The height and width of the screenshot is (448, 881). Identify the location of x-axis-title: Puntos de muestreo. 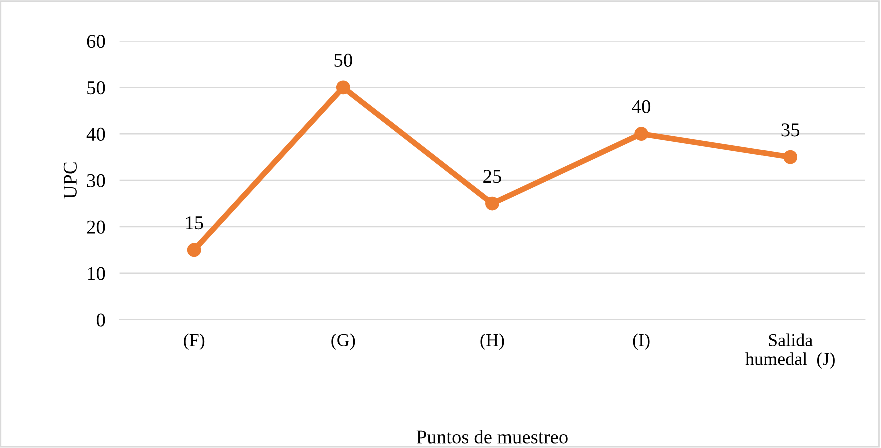
(492, 437).